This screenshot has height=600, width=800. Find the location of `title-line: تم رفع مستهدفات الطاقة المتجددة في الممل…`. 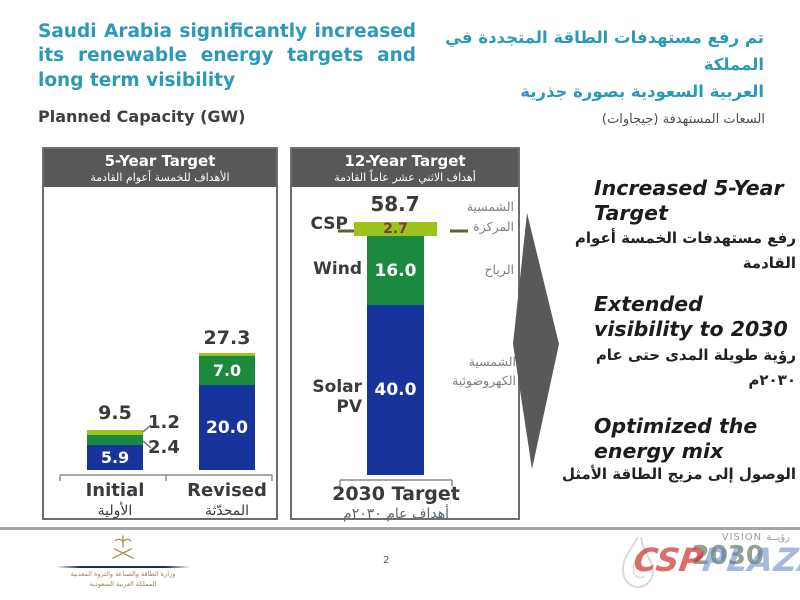

title-line: تم رفع مستهدفات الطاقة المتجددة في الممل… is located at coordinates (604, 51).